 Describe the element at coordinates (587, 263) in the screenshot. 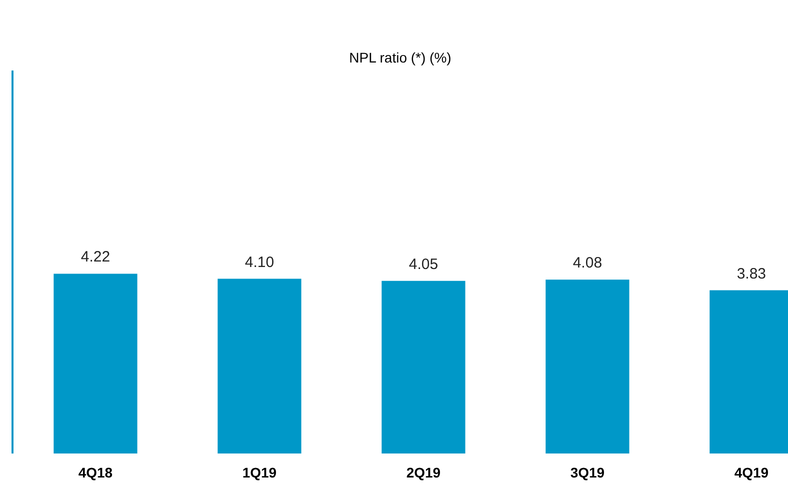

I see `data-label: 4.08` at that location.